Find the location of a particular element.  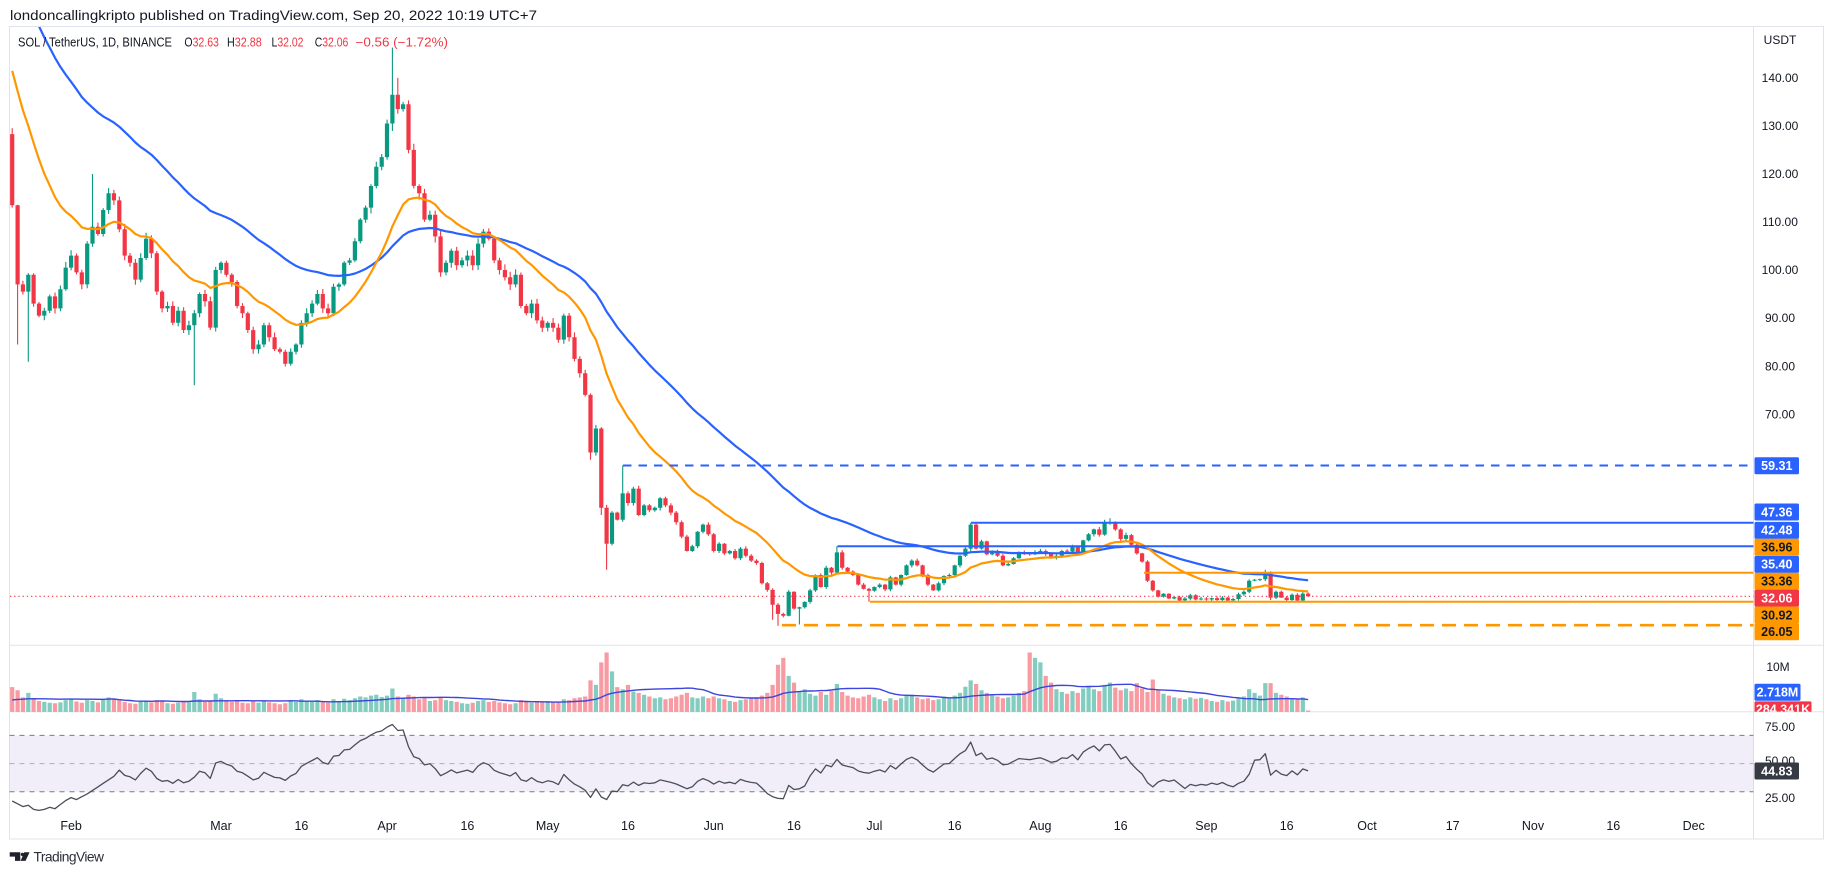

svg-text: May is located at coordinates (548, 826).